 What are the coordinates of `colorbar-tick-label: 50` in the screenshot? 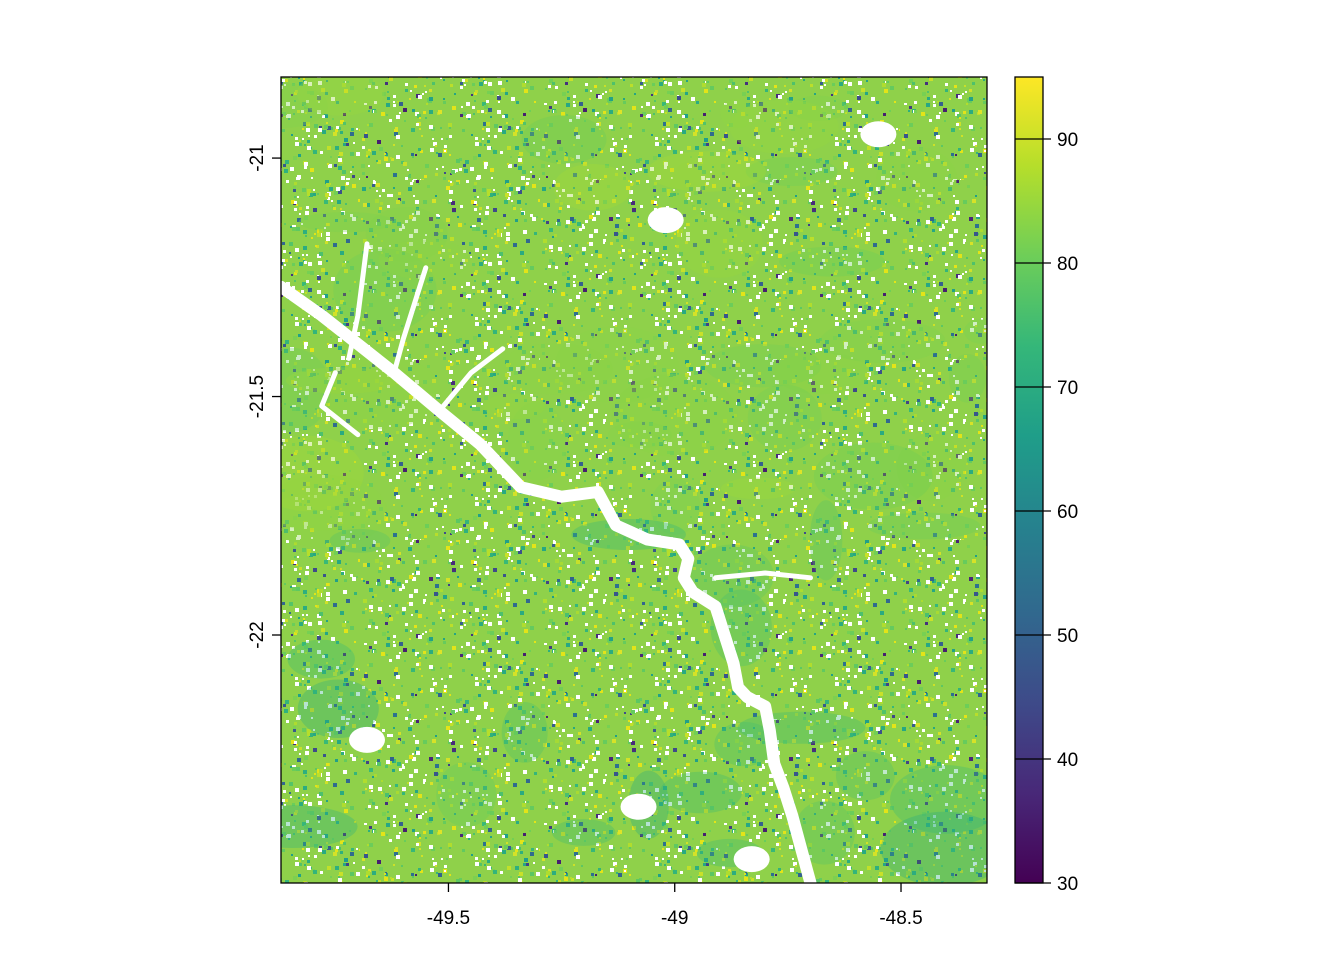 It's located at (1067, 636).